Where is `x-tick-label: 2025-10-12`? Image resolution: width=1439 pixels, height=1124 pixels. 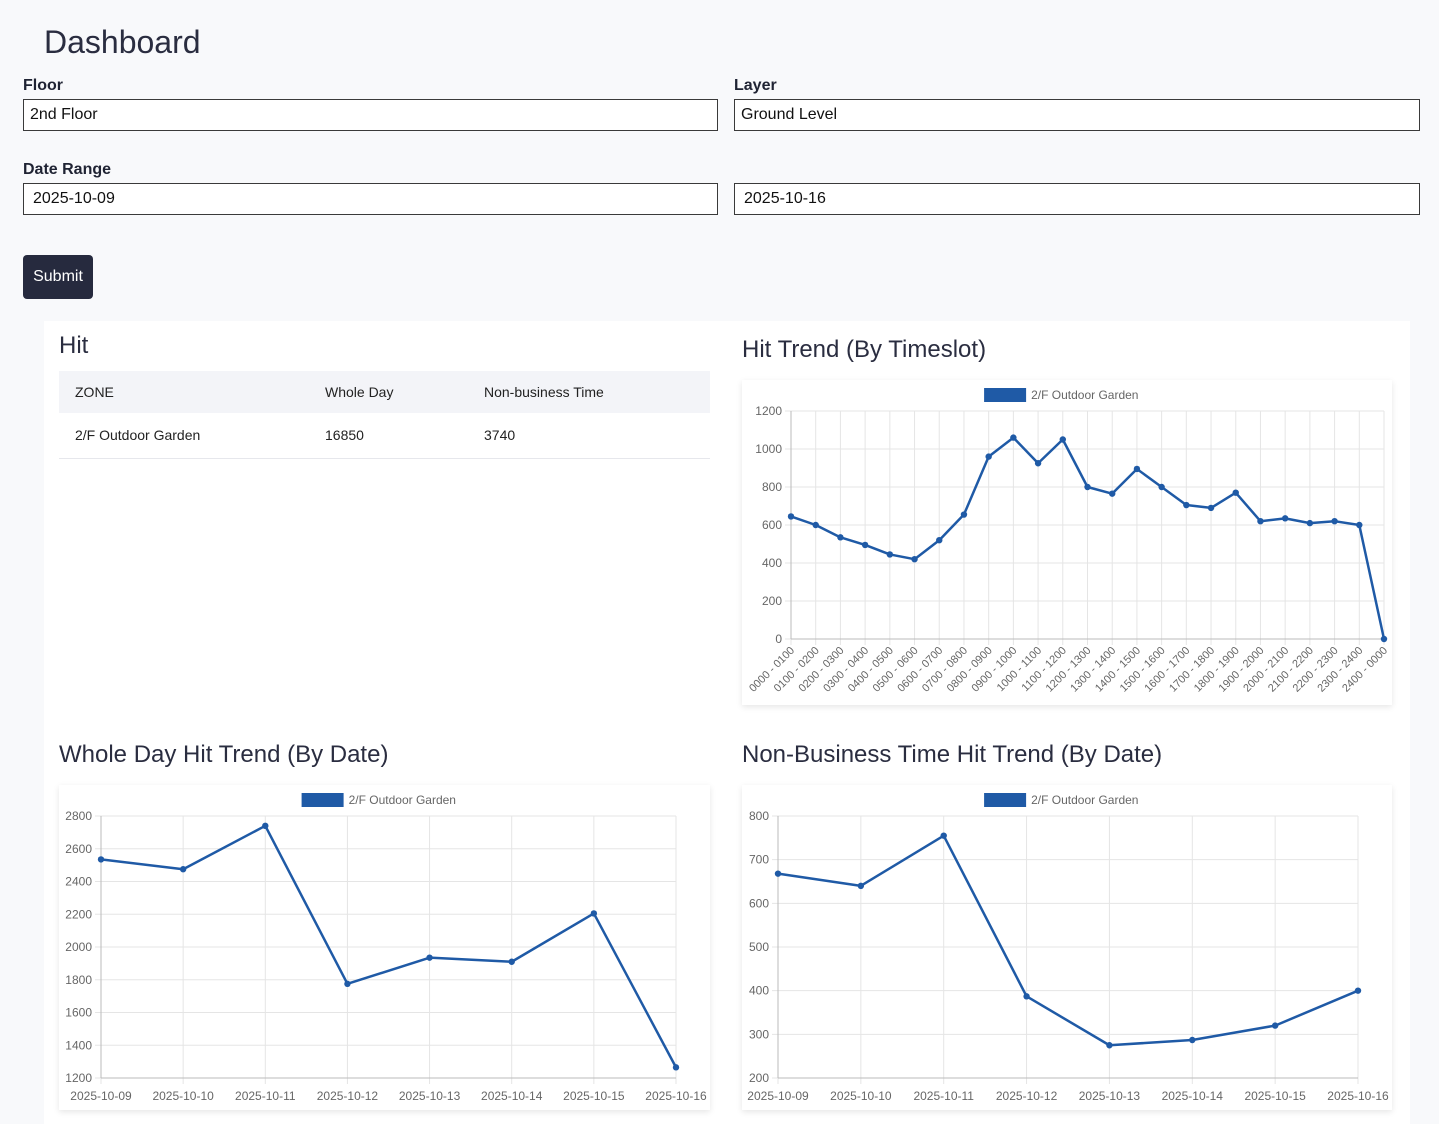 x-tick-label: 2025-10-12 is located at coordinates (1027, 1096).